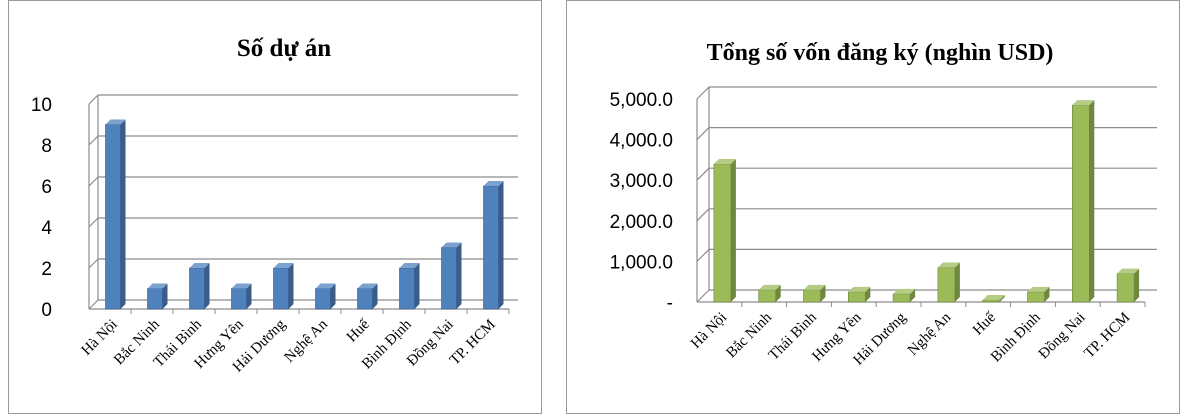 The width and height of the screenshot is (1181, 415). I want to click on y-tick-label: 2, so click(46, 269).